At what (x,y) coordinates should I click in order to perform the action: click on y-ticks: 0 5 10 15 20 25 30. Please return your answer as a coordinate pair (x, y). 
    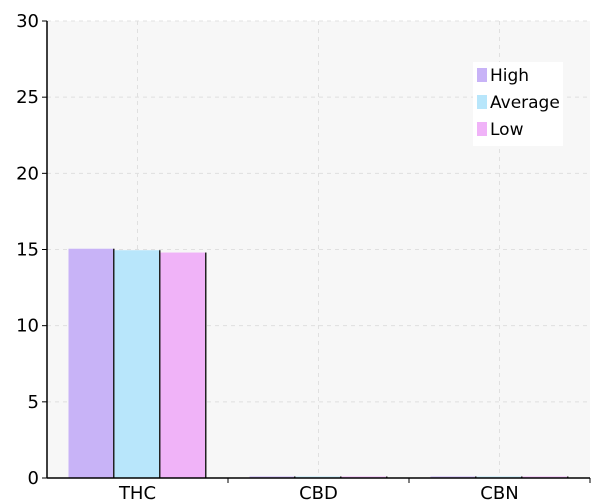
    Looking at the image, I should click on (31, 250).